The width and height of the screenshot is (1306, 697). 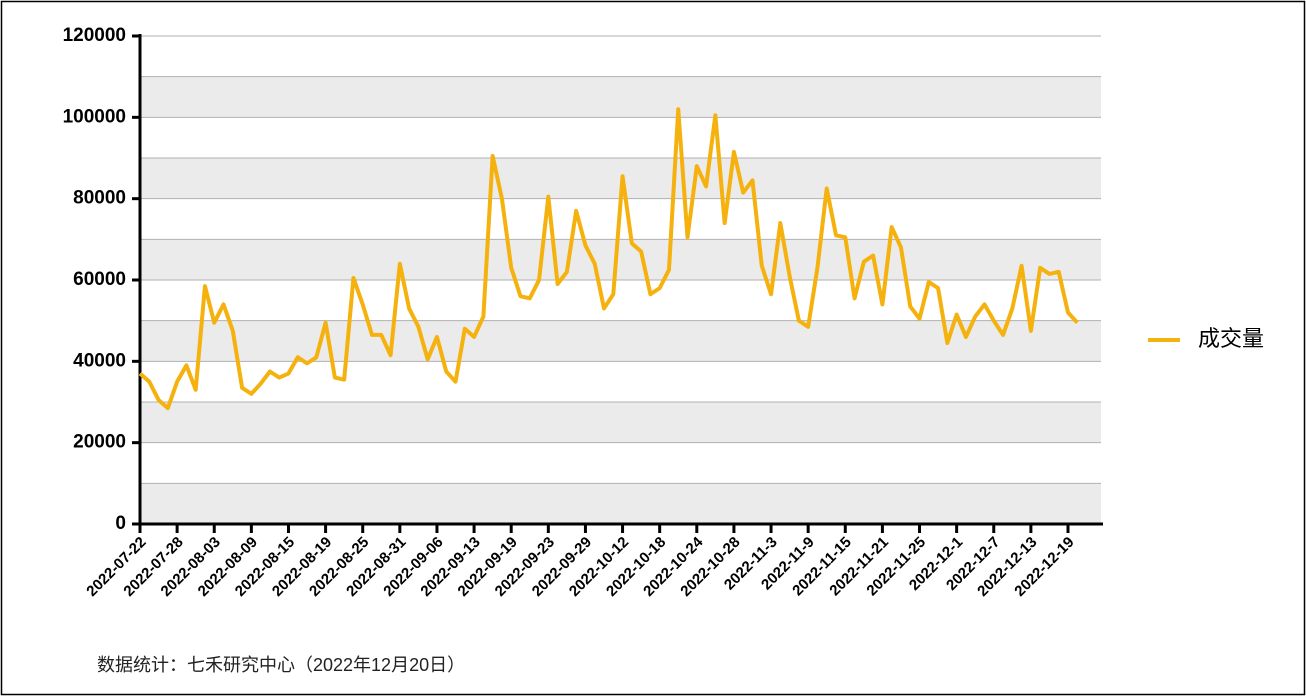 What do you see at coordinates (120, 523) in the screenshot?
I see `y-tick-label: 0` at bounding box center [120, 523].